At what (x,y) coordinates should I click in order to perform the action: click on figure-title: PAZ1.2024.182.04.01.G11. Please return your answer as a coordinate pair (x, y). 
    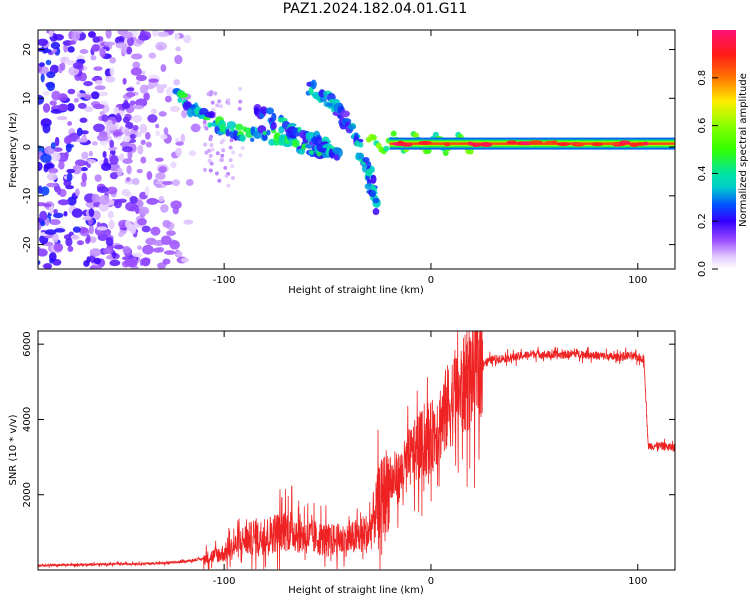
    Looking at the image, I should click on (375, 9).